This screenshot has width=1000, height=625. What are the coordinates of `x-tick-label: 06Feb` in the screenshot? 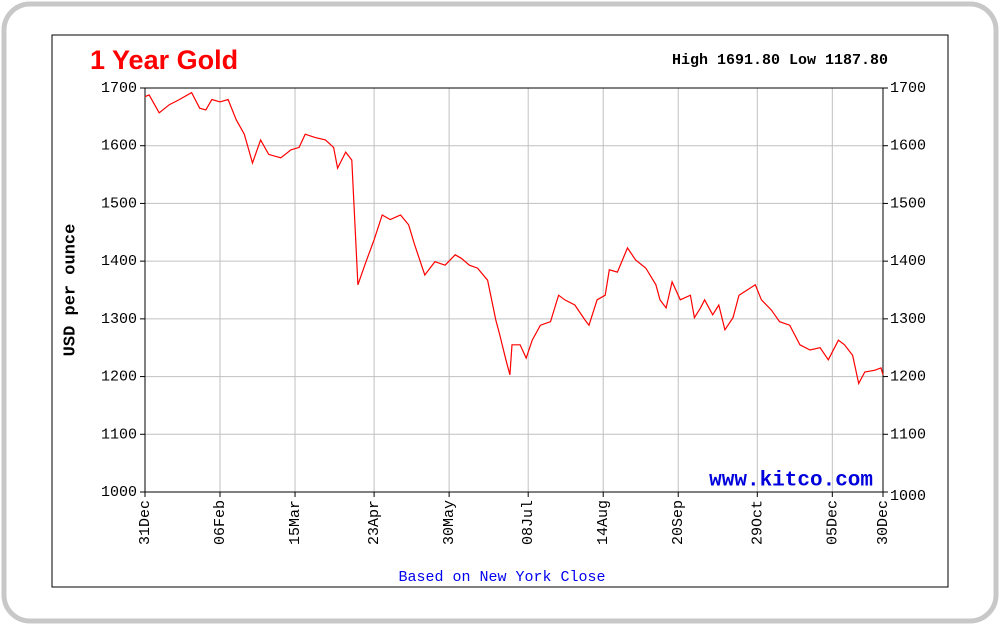 It's located at (220, 522).